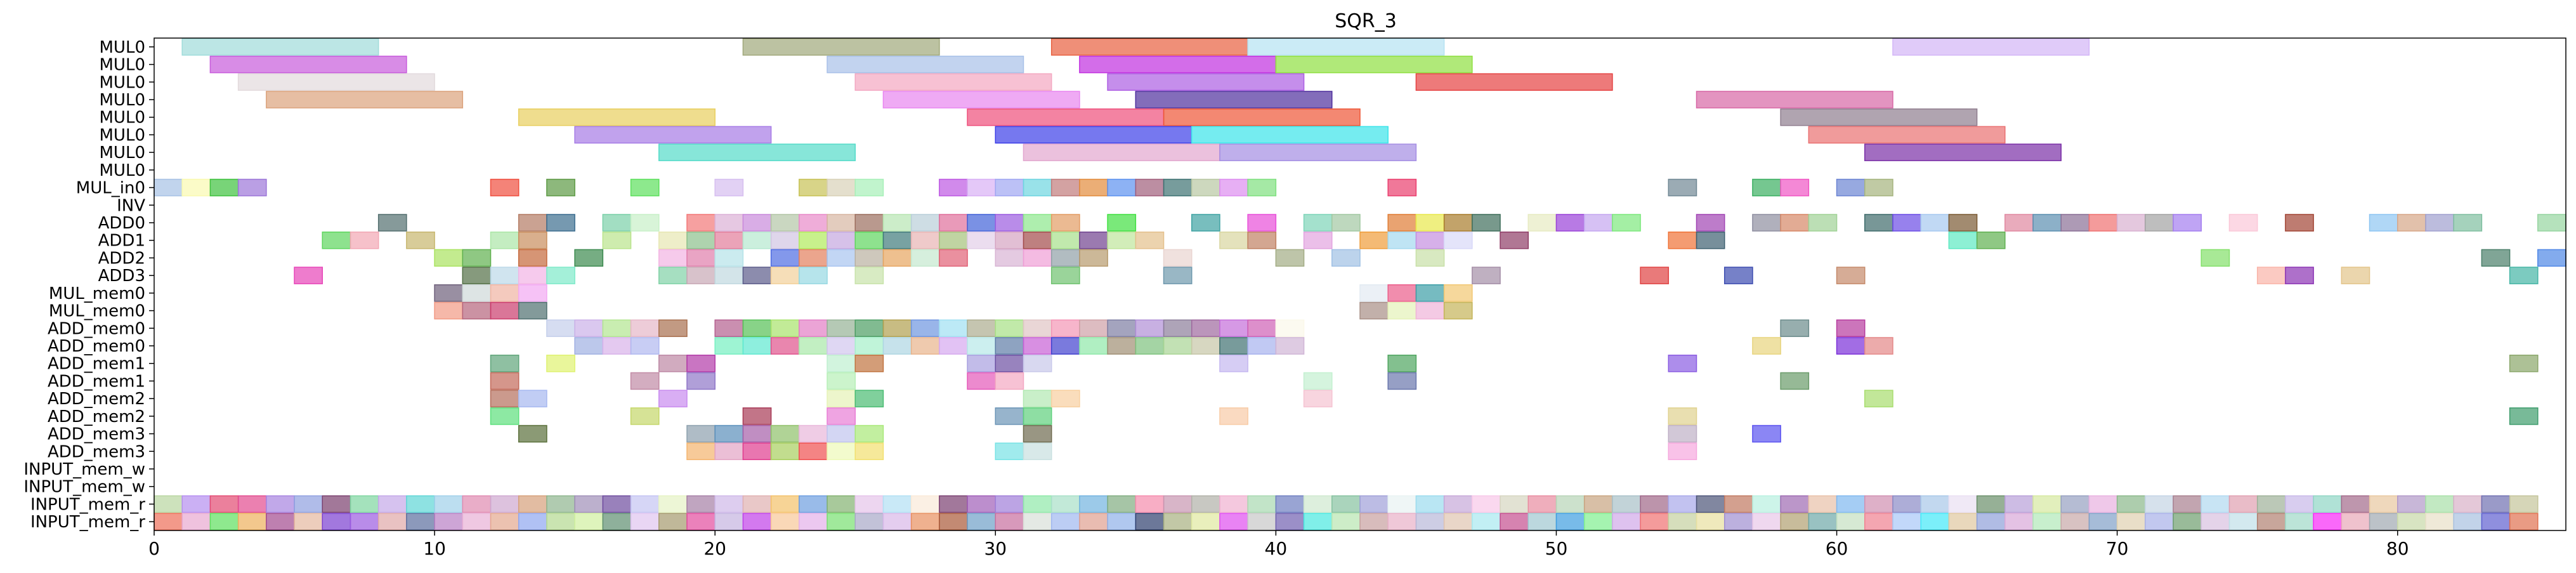  I want to click on row-label: MUL0, so click(123, 119).